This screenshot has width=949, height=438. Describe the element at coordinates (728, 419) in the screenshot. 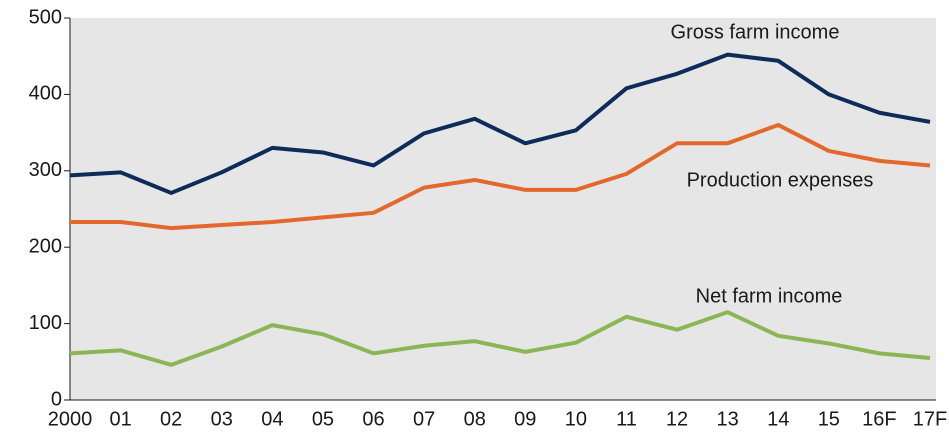

I see `x-tick-label: 13` at that location.